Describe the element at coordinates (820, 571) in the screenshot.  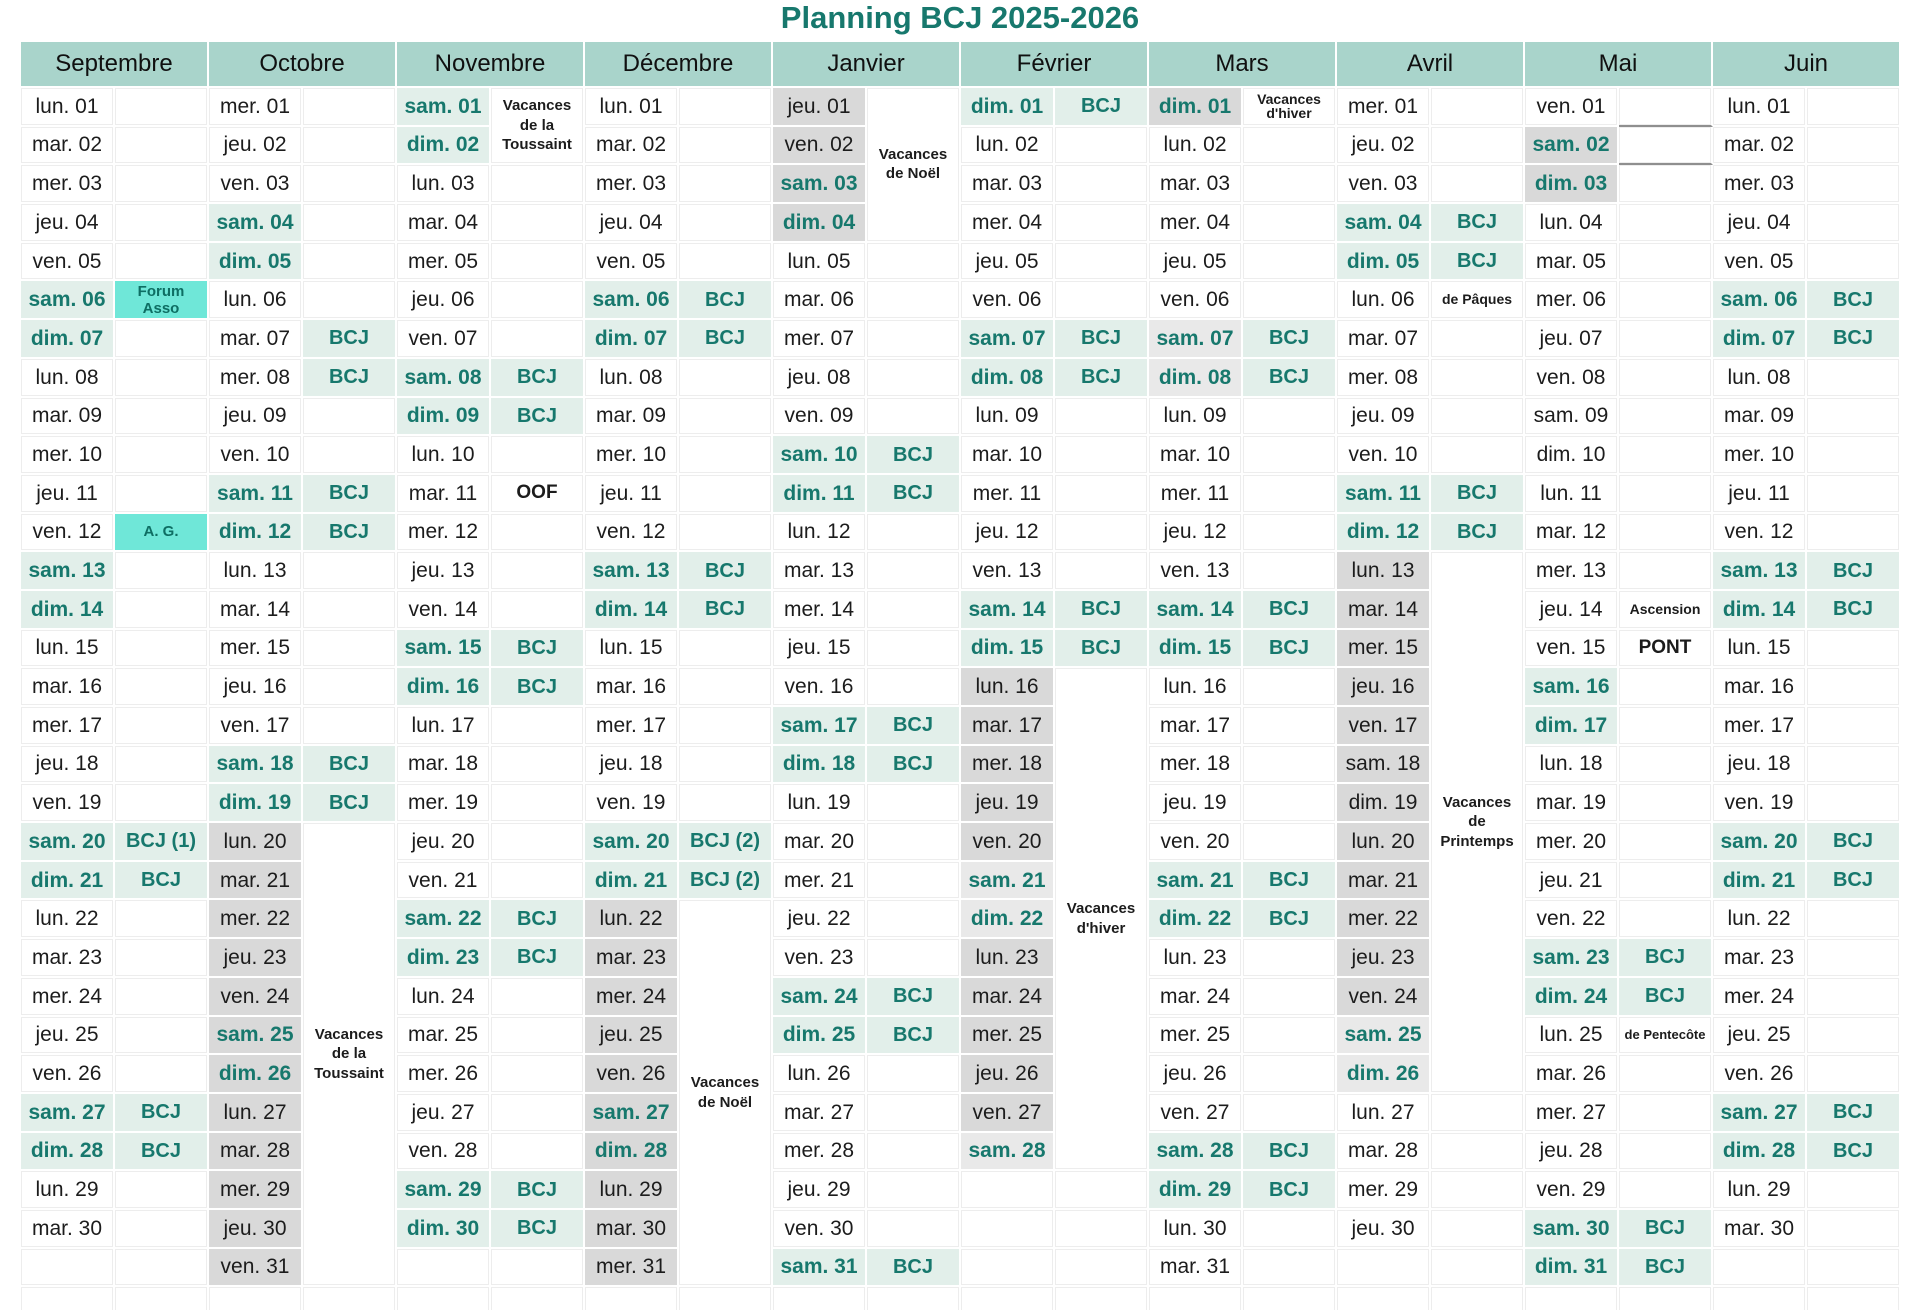
I see `day-cell: mar. 13` at that location.